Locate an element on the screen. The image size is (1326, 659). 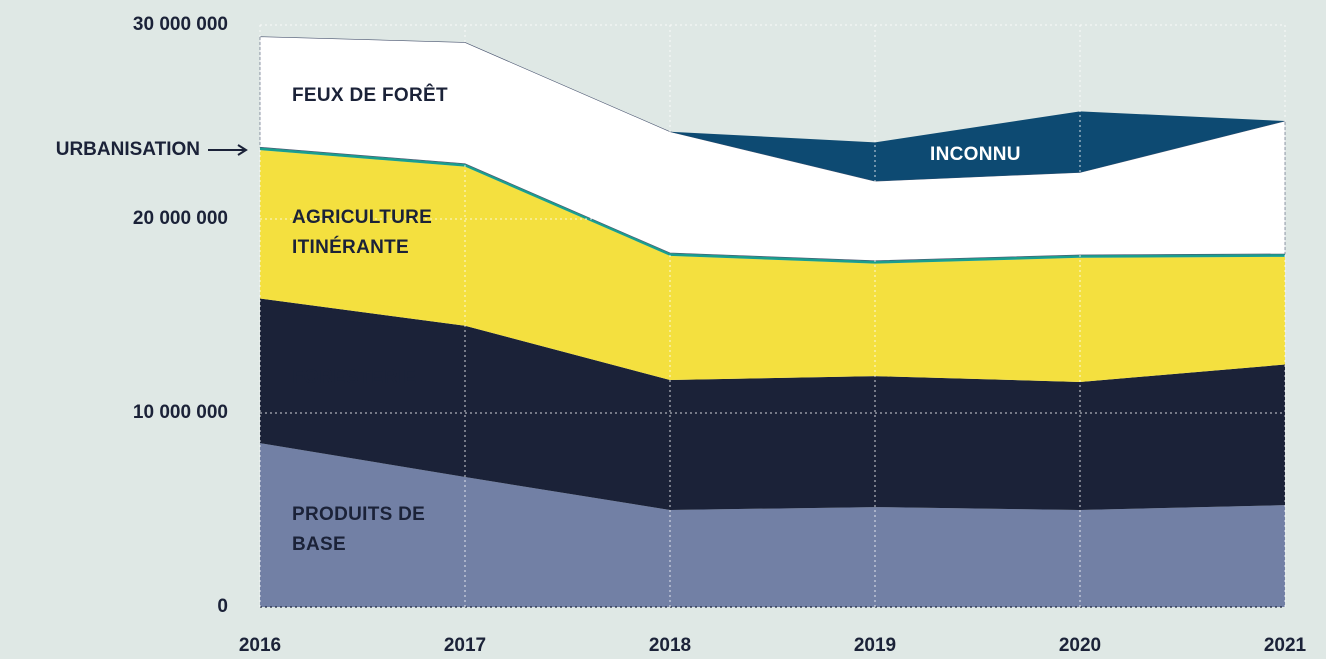
x-tick-label: 2021 is located at coordinates (1285, 645).